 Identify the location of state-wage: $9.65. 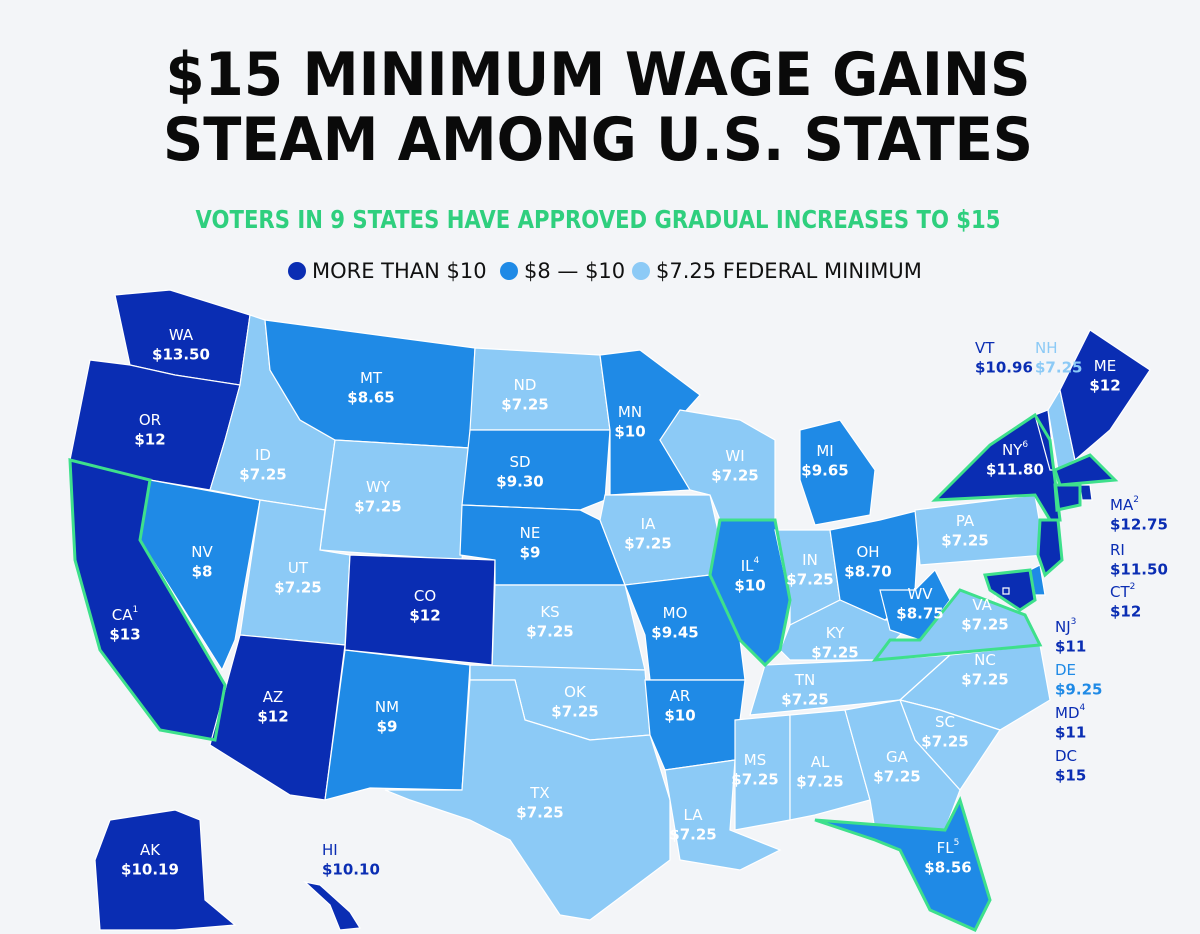
(824, 471).